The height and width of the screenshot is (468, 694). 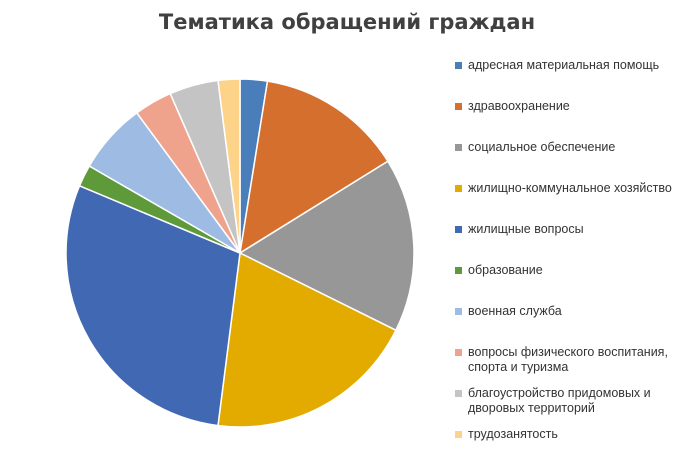 I want to click on legend-label: трудозанятость, so click(x=513, y=434).